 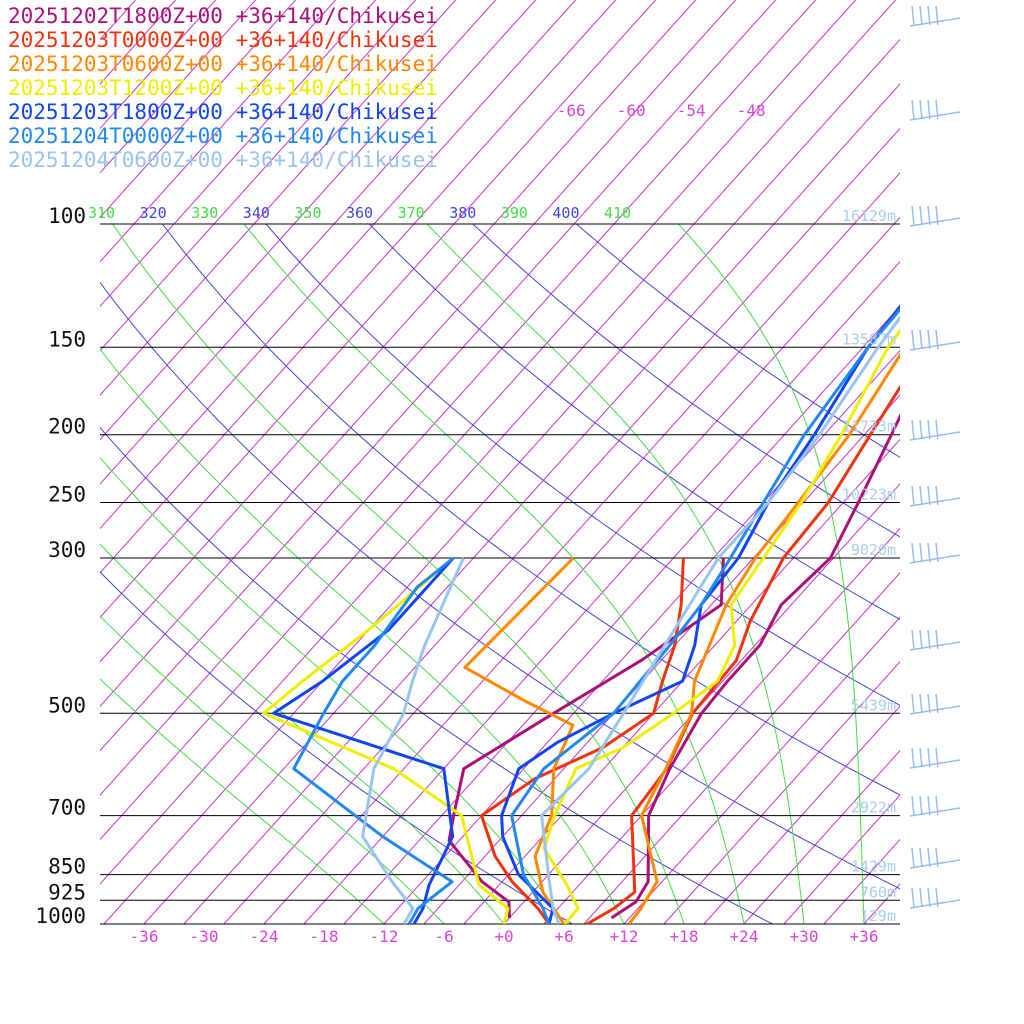 What do you see at coordinates (223, 112) in the screenshot?
I see `legend-entry: 20251203T1800Z+00 +36+140/Chikusei` at bounding box center [223, 112].